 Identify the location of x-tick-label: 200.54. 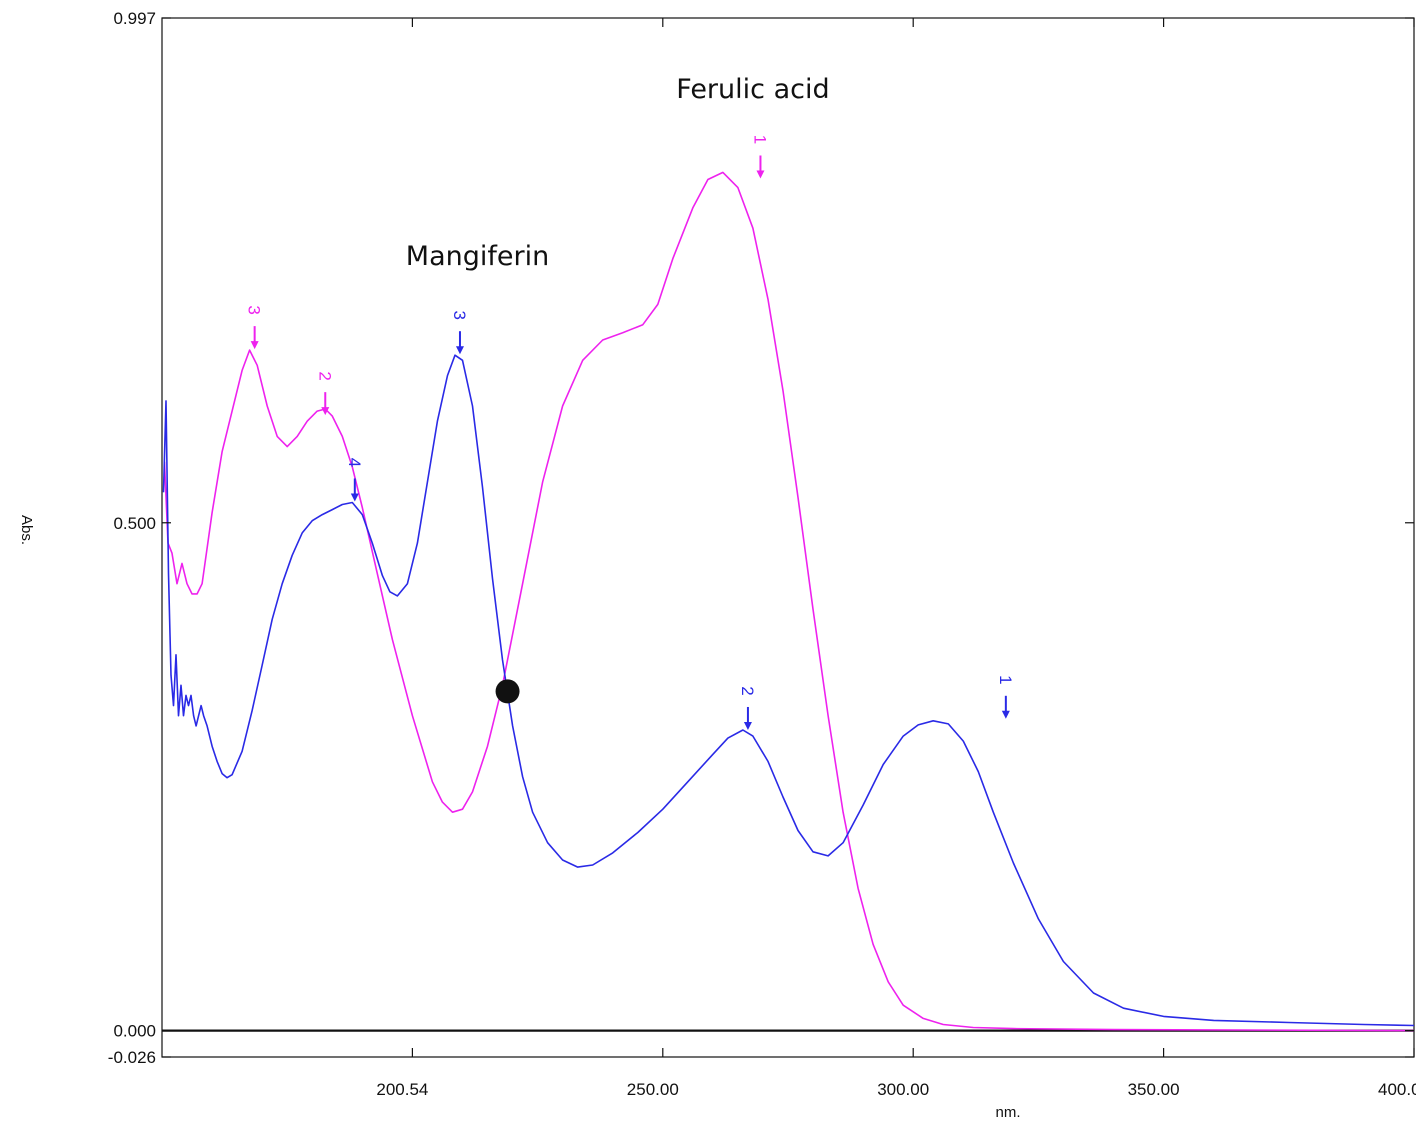
(402, 1089).